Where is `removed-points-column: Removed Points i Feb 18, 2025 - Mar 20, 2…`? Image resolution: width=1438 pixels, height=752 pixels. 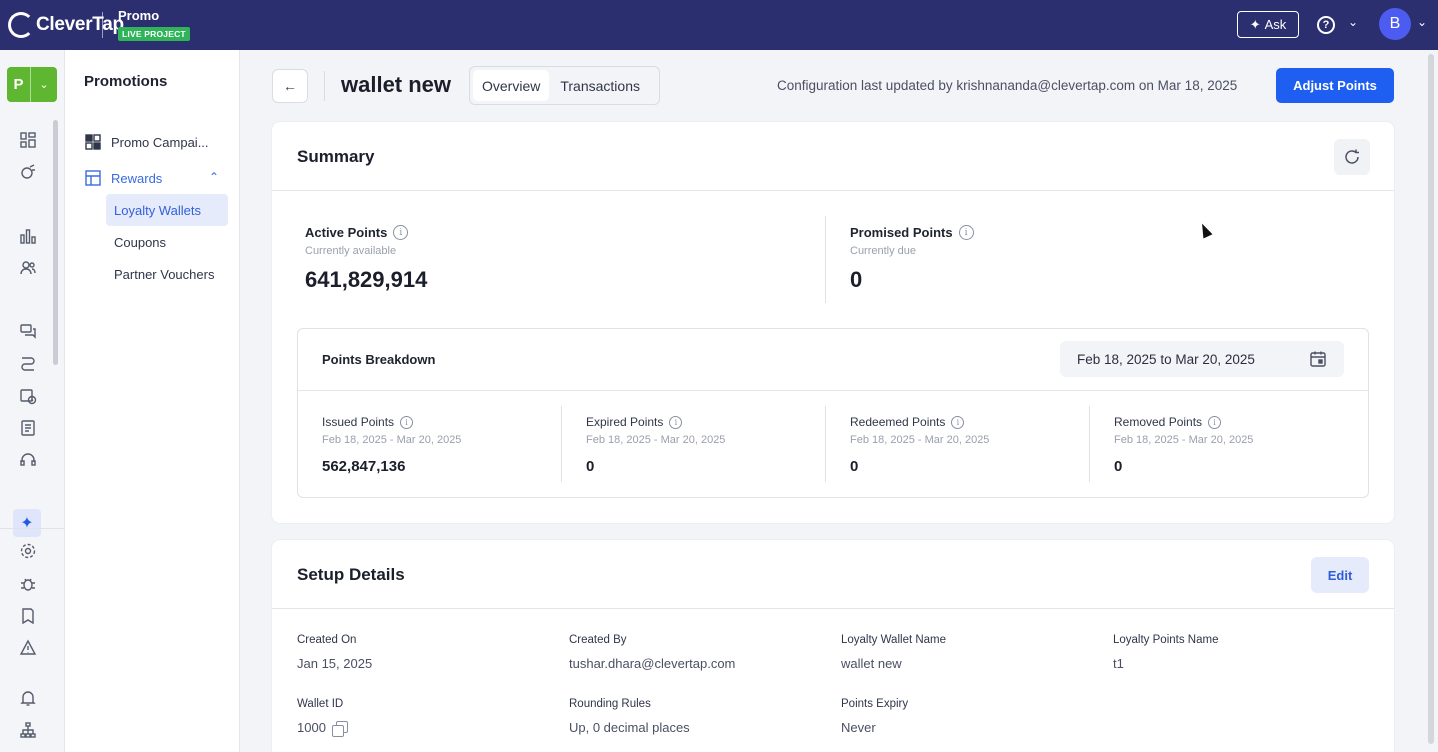 removed-points-column: Removed Points i Feb 18, 2025 - Mar 20, 2… is located at coordinates (1222, 444).